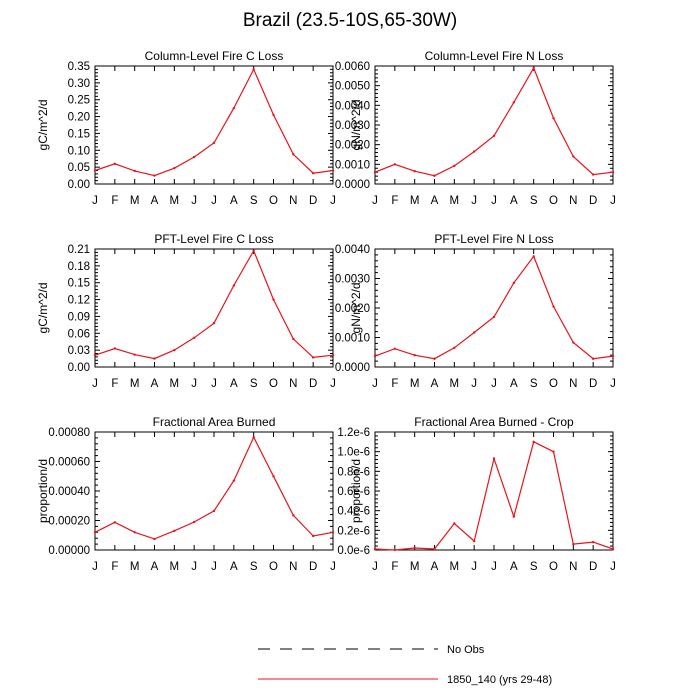  What do you see at coordinates (79, 334) in the screenshot?
I see `y-tick-label: 0.06` at bounding box center [79, 334].